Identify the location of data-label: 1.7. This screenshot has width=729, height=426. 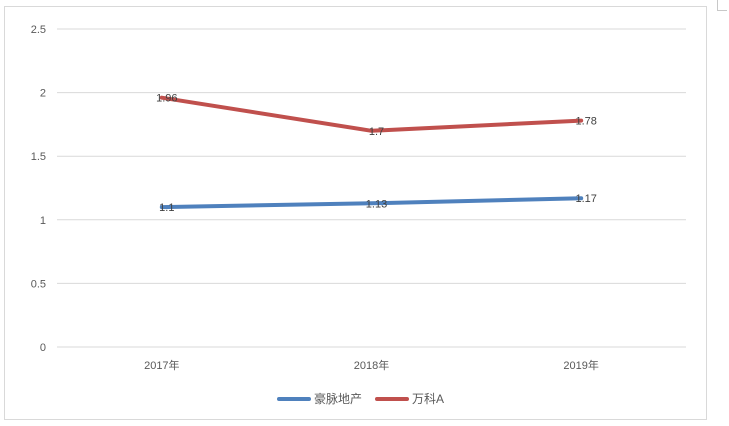
(376, 132).